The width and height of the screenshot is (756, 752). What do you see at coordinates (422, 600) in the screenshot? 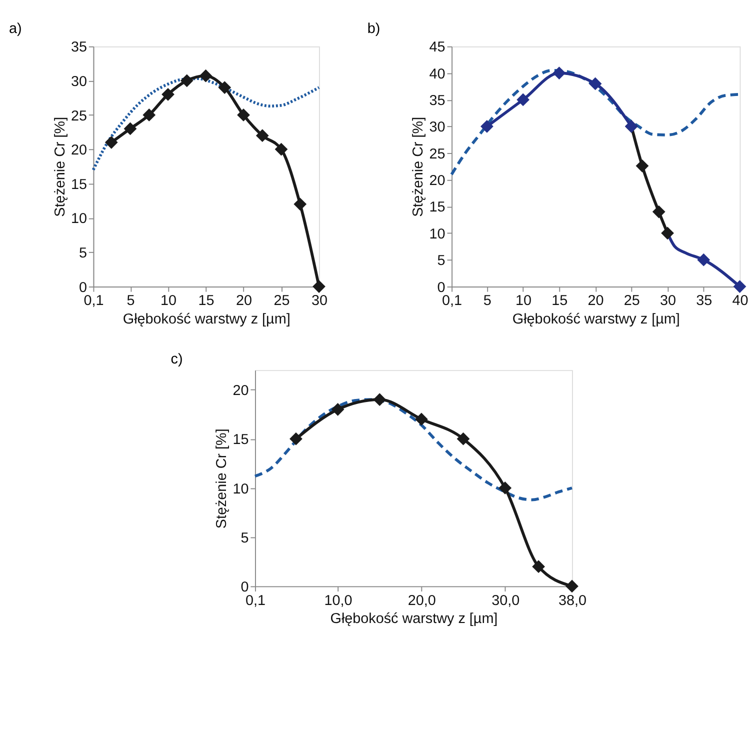
I see `x-tick-label: 20,0` at bounding box center [422, 600].